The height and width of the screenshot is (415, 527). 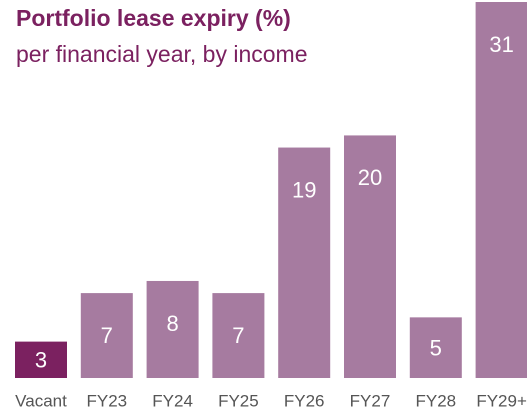 I want to click on value-label: 3, so click(x=41, y=360).